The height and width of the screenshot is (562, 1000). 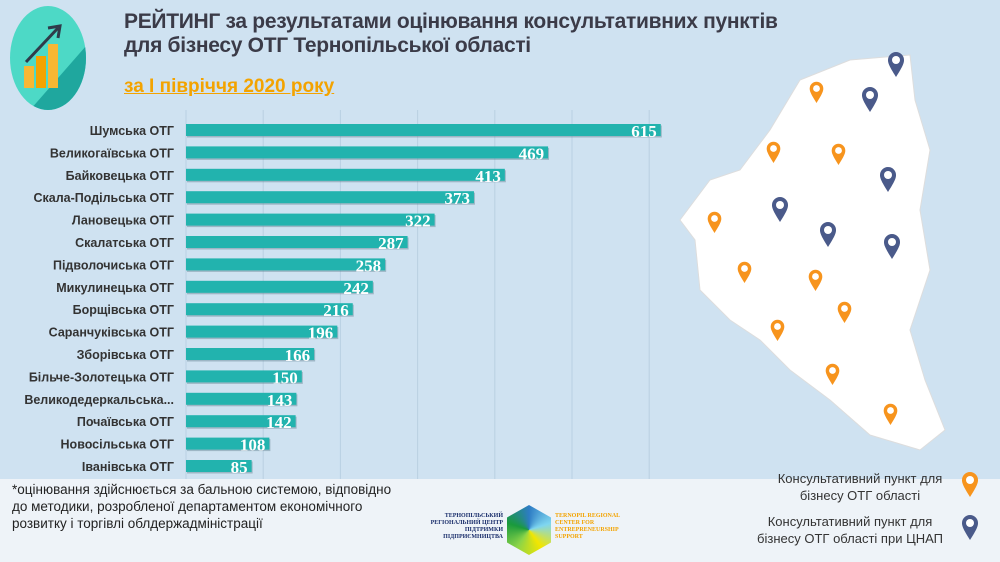 I want to click on data-label: 242, so click(x=356, y=288).